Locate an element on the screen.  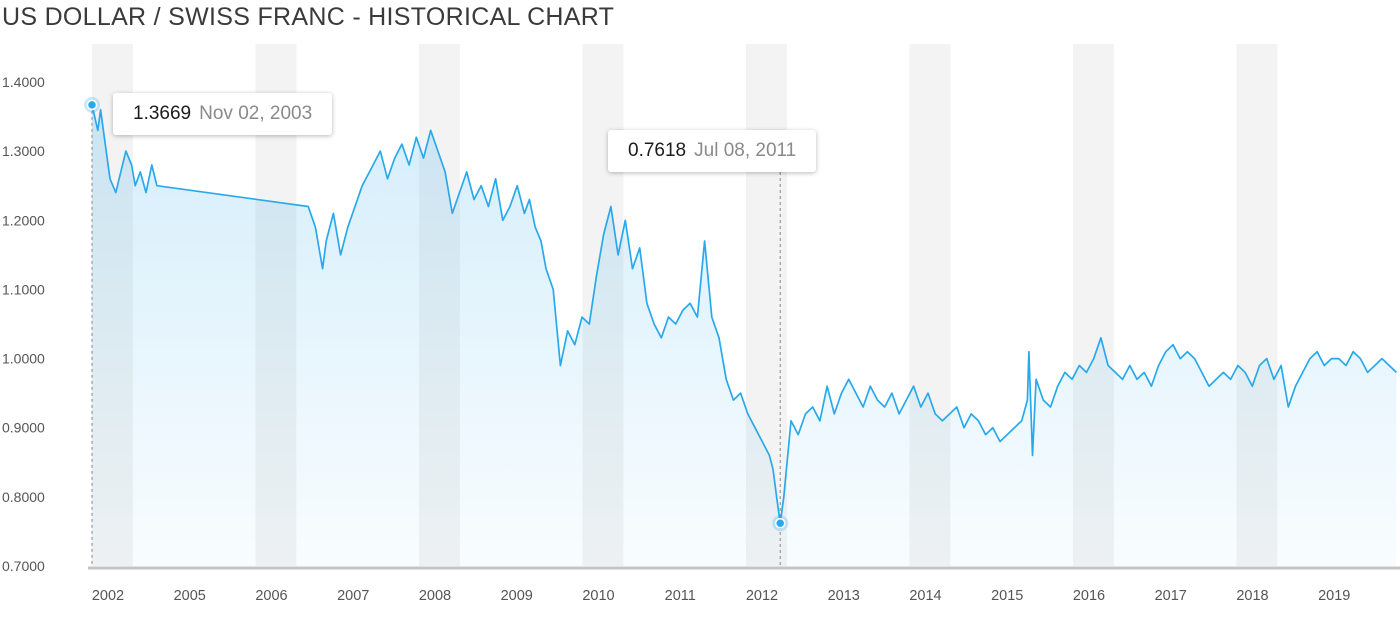
y-tick-label: 0.8000 is located at coordinates (23, 497).